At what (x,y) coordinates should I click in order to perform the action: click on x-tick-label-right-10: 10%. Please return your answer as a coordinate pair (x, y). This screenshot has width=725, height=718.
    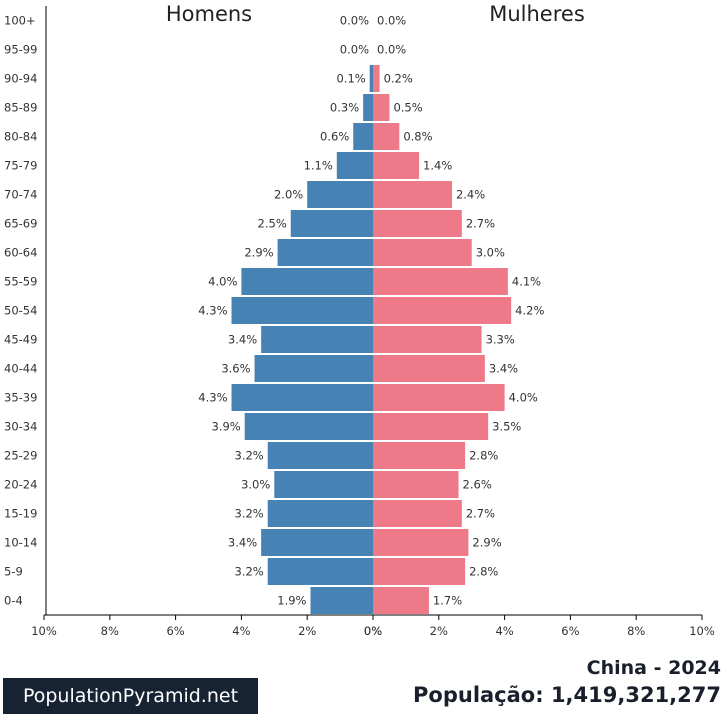
    Looking at the image, I should click on (702, 631).